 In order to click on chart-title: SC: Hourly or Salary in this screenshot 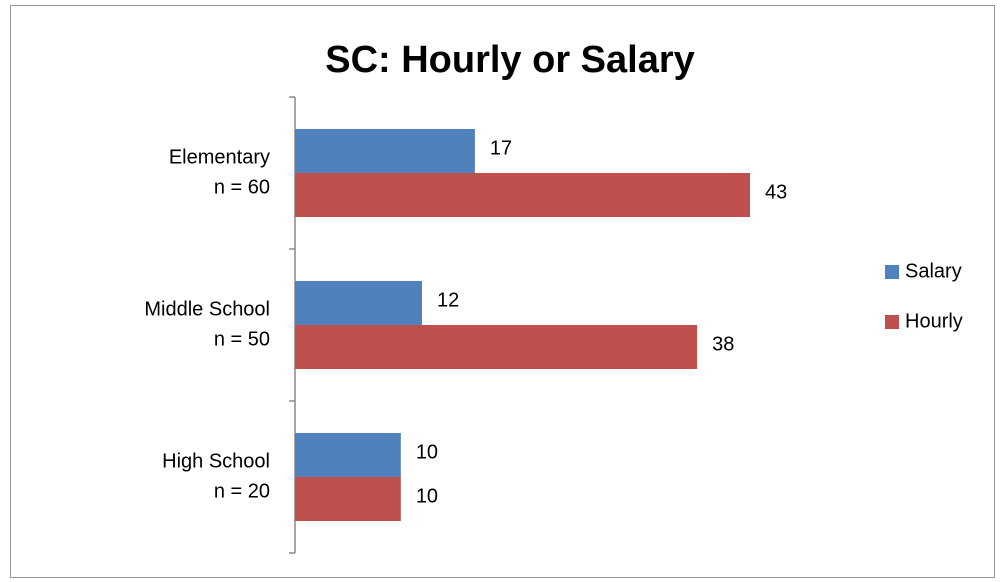, I will do `click(510, 60)`.